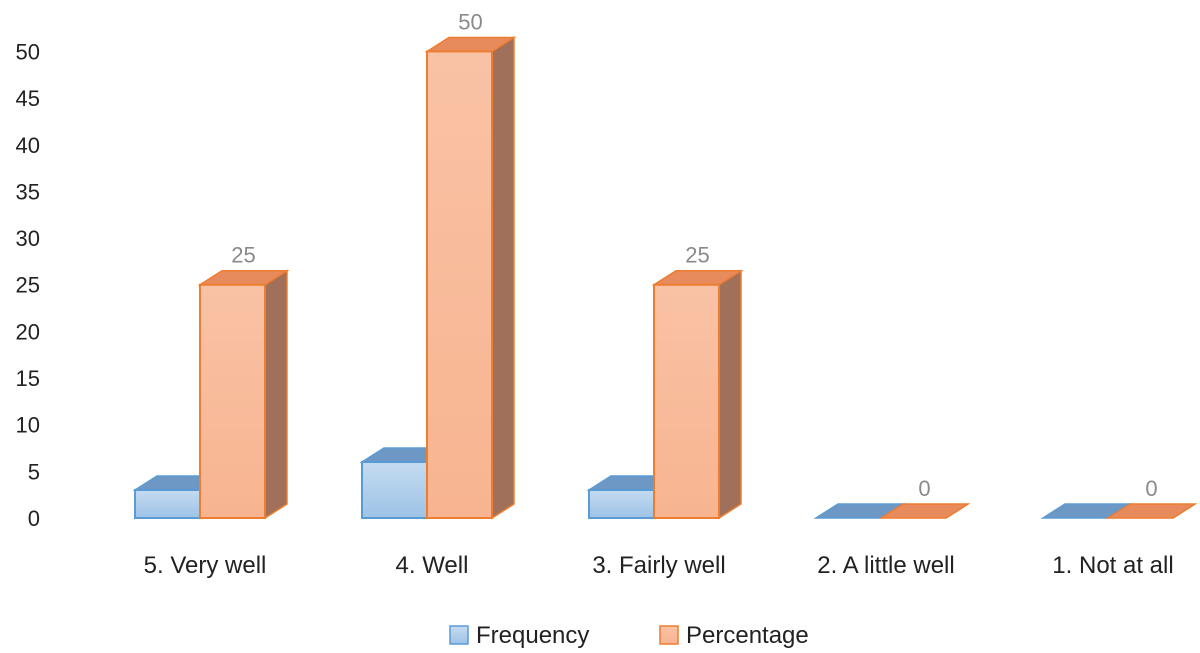 This screenshot has height=653, width=1200. Describe the element at coordinates (28, 425) in the screenshot. I see `y-tick-label: 10` at that location.